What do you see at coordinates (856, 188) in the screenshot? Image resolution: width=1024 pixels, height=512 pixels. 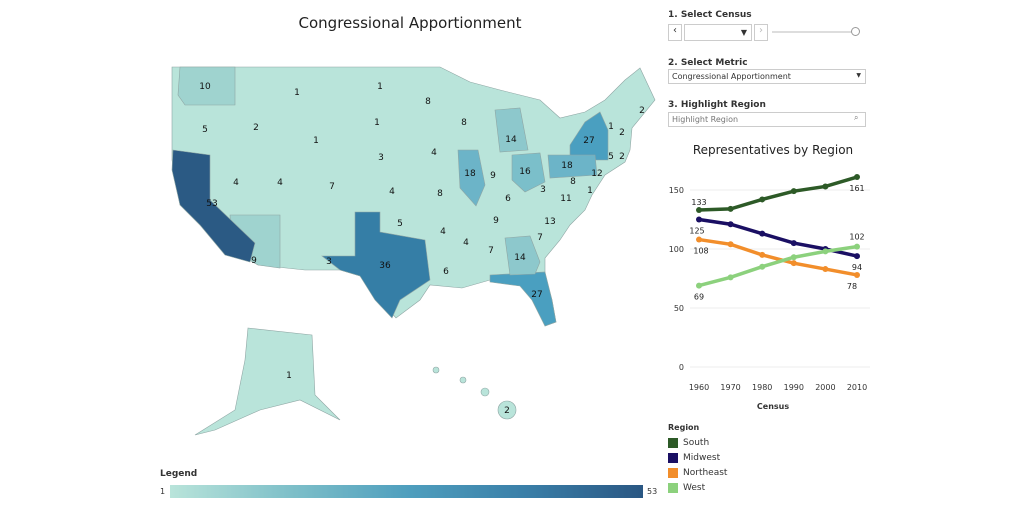 I see `data-label-end: 161` at bounding box center [856, 188].